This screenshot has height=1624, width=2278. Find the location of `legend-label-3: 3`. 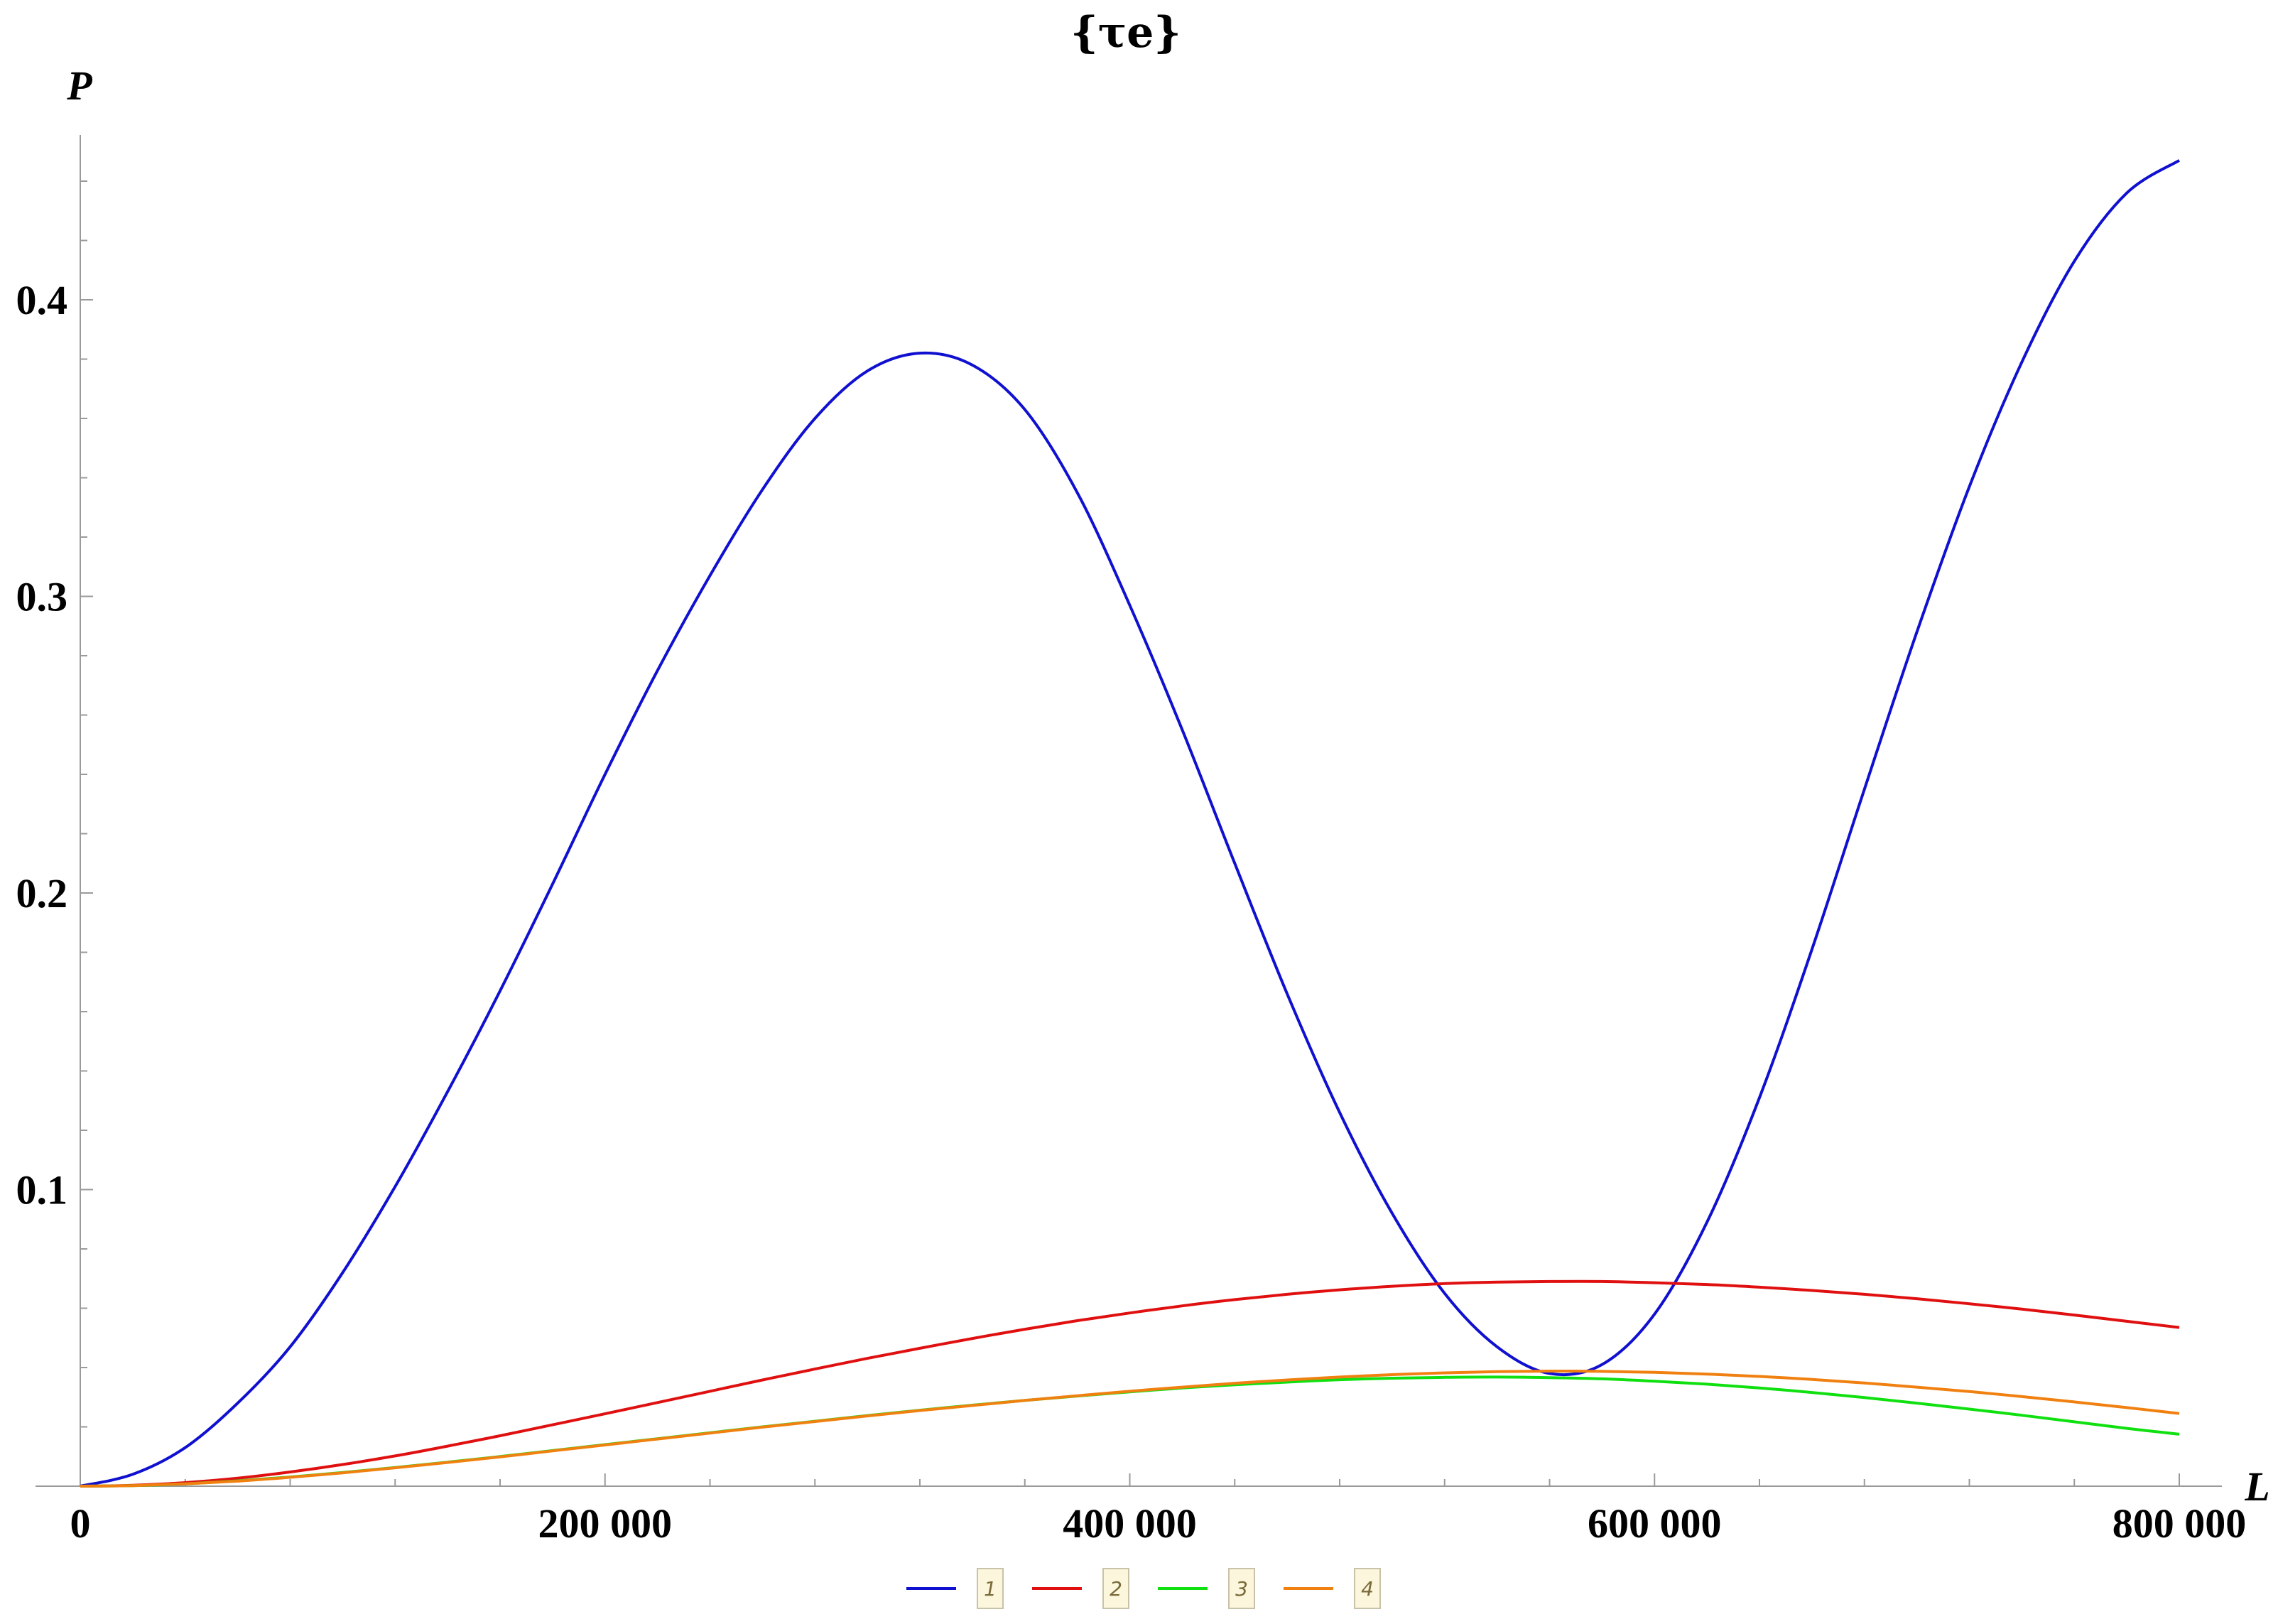

legend-label-3: 3 is located at coordinates (1241, 1589).